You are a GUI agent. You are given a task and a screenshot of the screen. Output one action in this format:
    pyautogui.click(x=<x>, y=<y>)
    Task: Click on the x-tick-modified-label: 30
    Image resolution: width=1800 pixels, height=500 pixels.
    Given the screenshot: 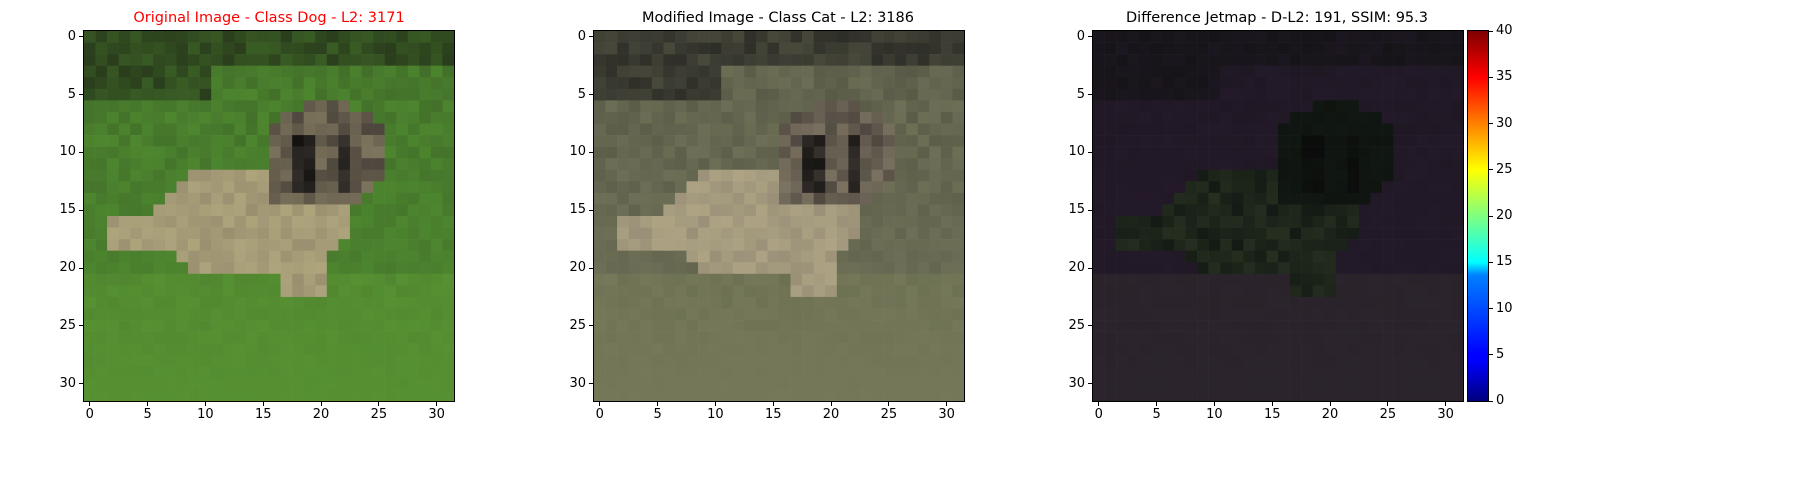 What is the action you would take?
    pyautogui.click(x=946, y=414)
    